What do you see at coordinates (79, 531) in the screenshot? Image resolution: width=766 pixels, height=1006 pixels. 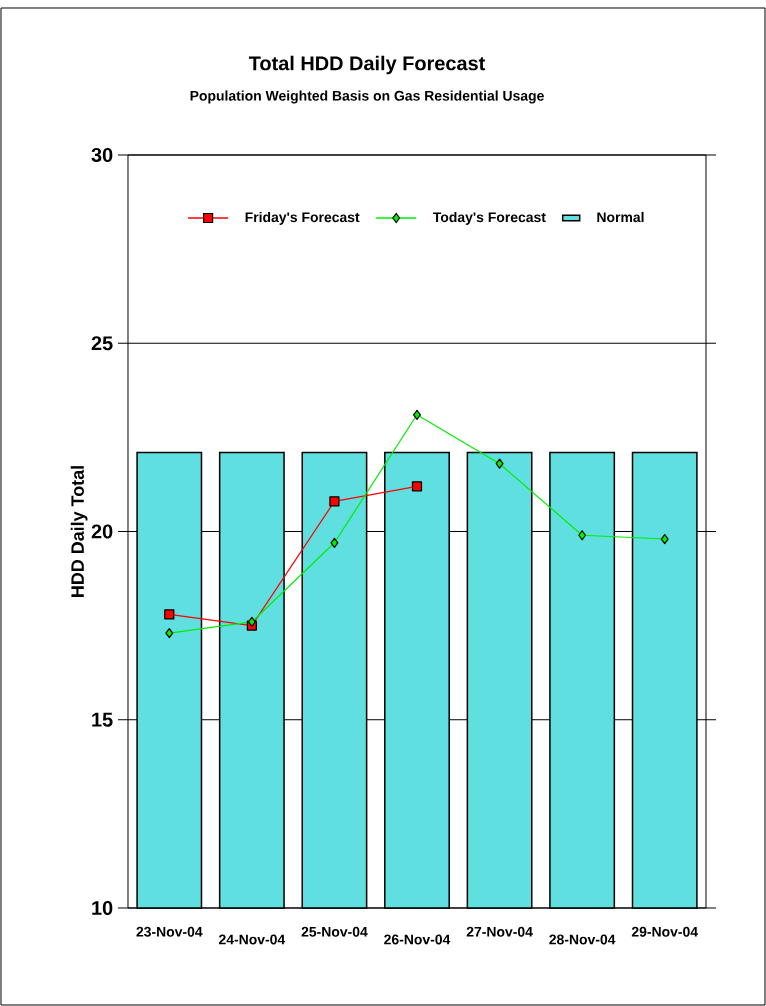 I see `y-axis-title: HDD Daily Total` at bounding box center [79, 531].